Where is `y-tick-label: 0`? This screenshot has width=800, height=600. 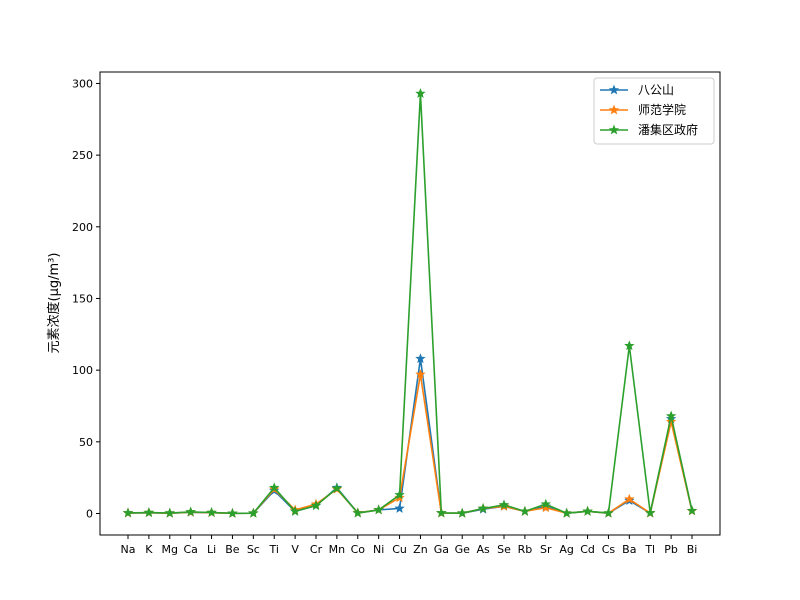 y-tick-label: 0 is located at coordinates (89, 513).